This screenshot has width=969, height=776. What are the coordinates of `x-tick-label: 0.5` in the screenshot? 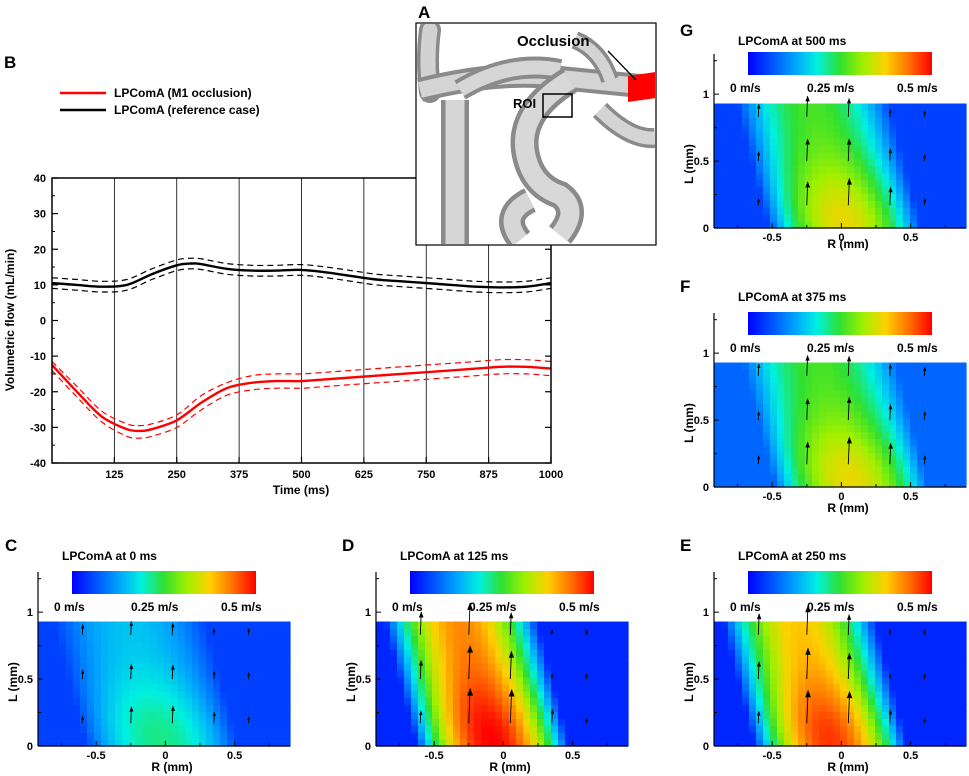 It's located at (910, 497).